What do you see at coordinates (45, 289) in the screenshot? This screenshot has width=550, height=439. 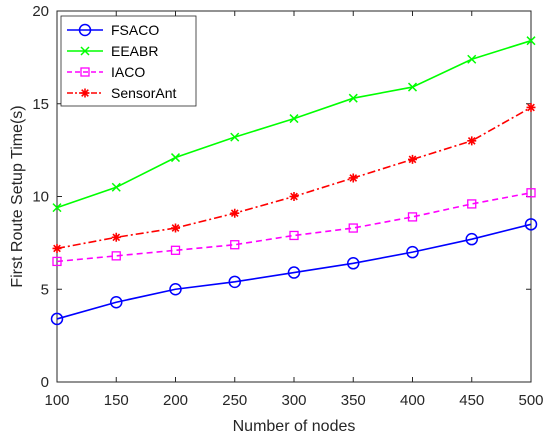 I see `y-tick-label: 5` at bounding box center [45, 289].